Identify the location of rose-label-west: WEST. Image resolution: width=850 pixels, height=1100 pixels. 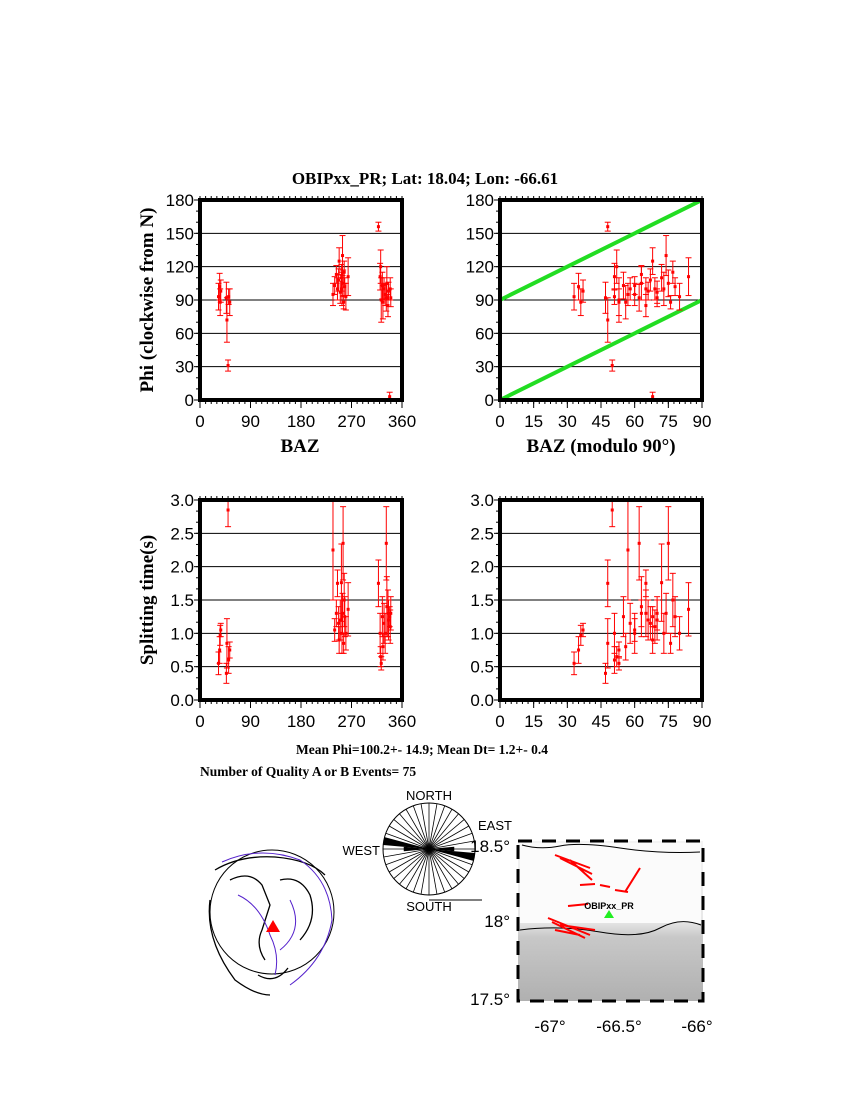
(361, 850).